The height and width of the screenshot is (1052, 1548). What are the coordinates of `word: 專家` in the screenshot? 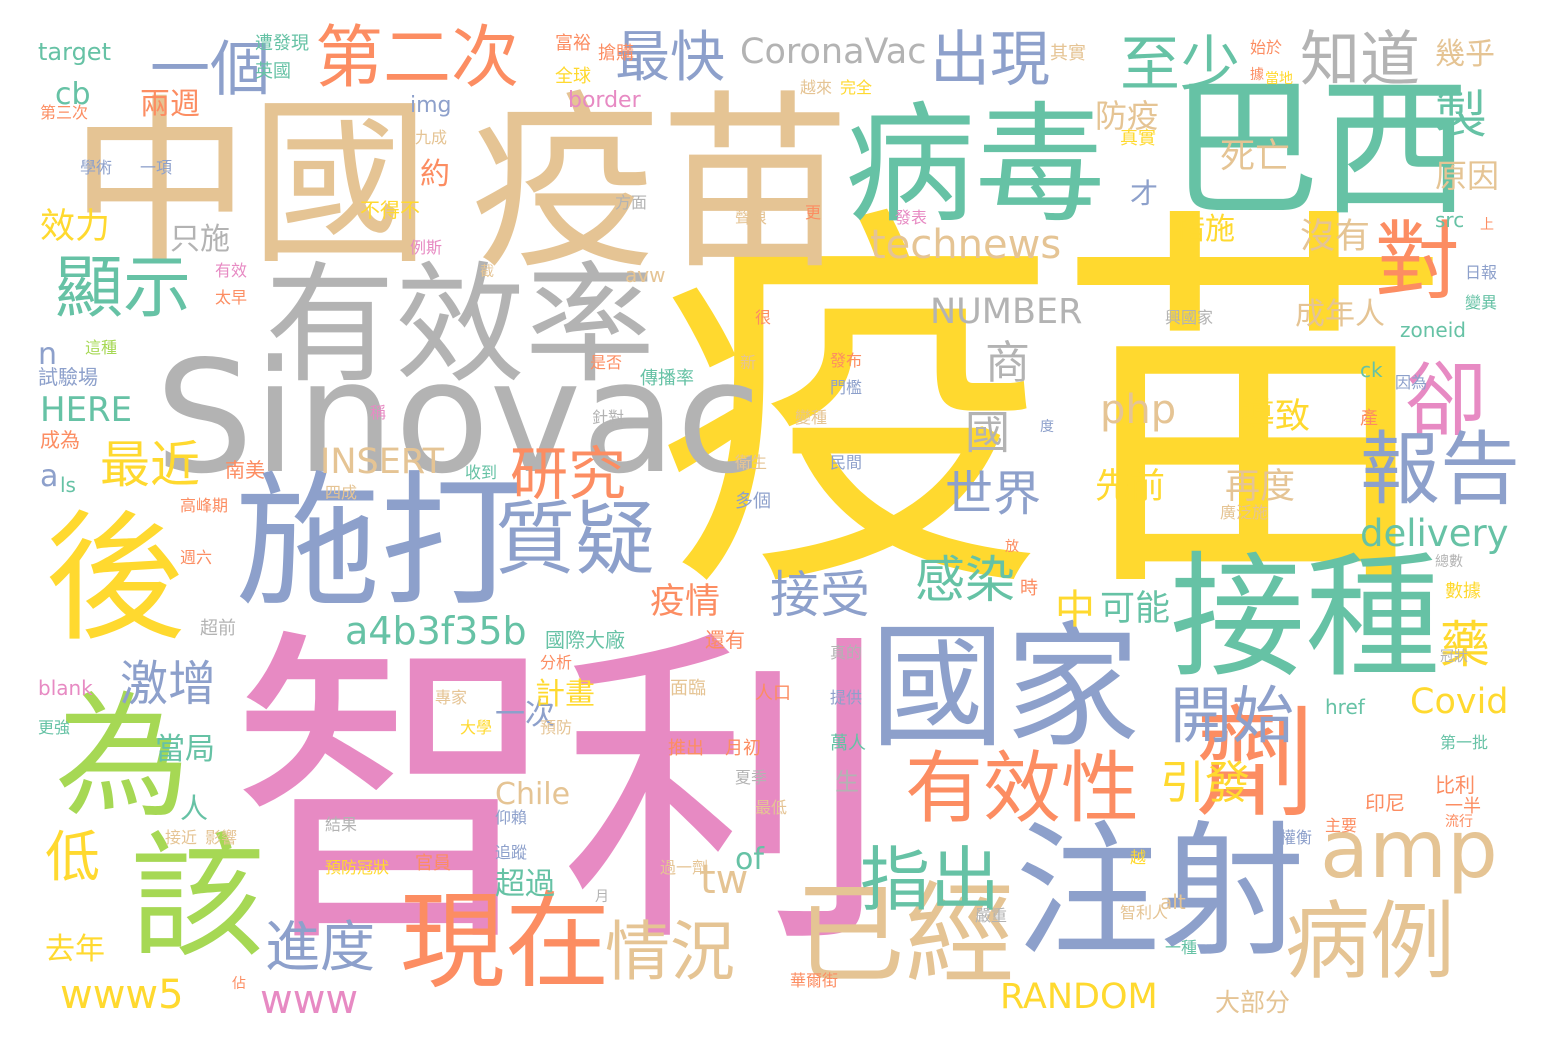 It's located at (451, 697).